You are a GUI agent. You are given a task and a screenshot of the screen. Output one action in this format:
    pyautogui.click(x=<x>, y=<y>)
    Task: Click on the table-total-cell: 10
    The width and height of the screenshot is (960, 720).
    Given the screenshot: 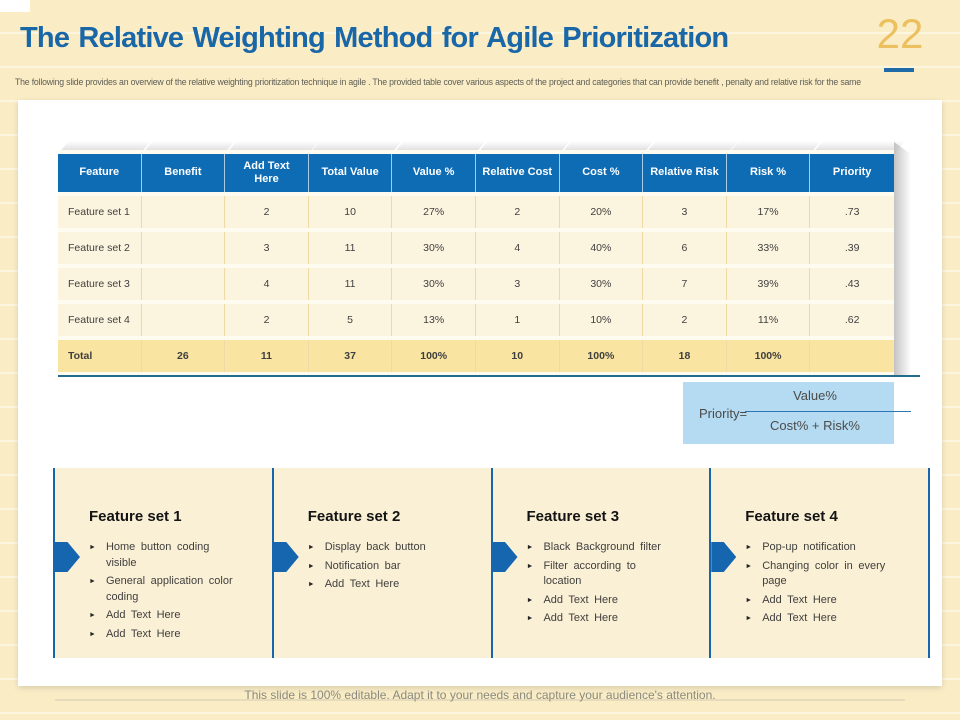 What is the action you would take?
    pyautogui.click(x=517, y=356)
    